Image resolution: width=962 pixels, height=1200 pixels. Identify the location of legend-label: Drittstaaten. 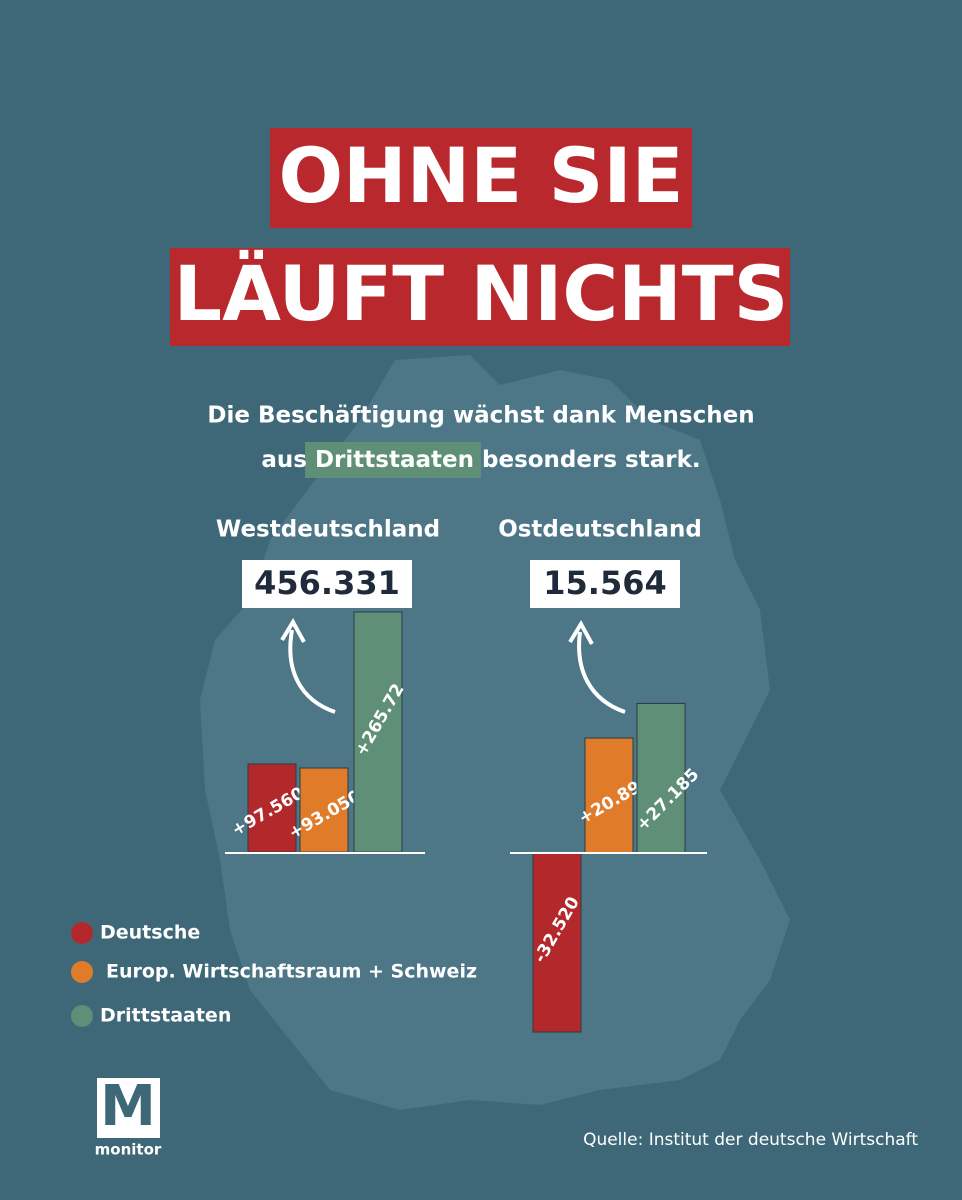
(165, 1016).